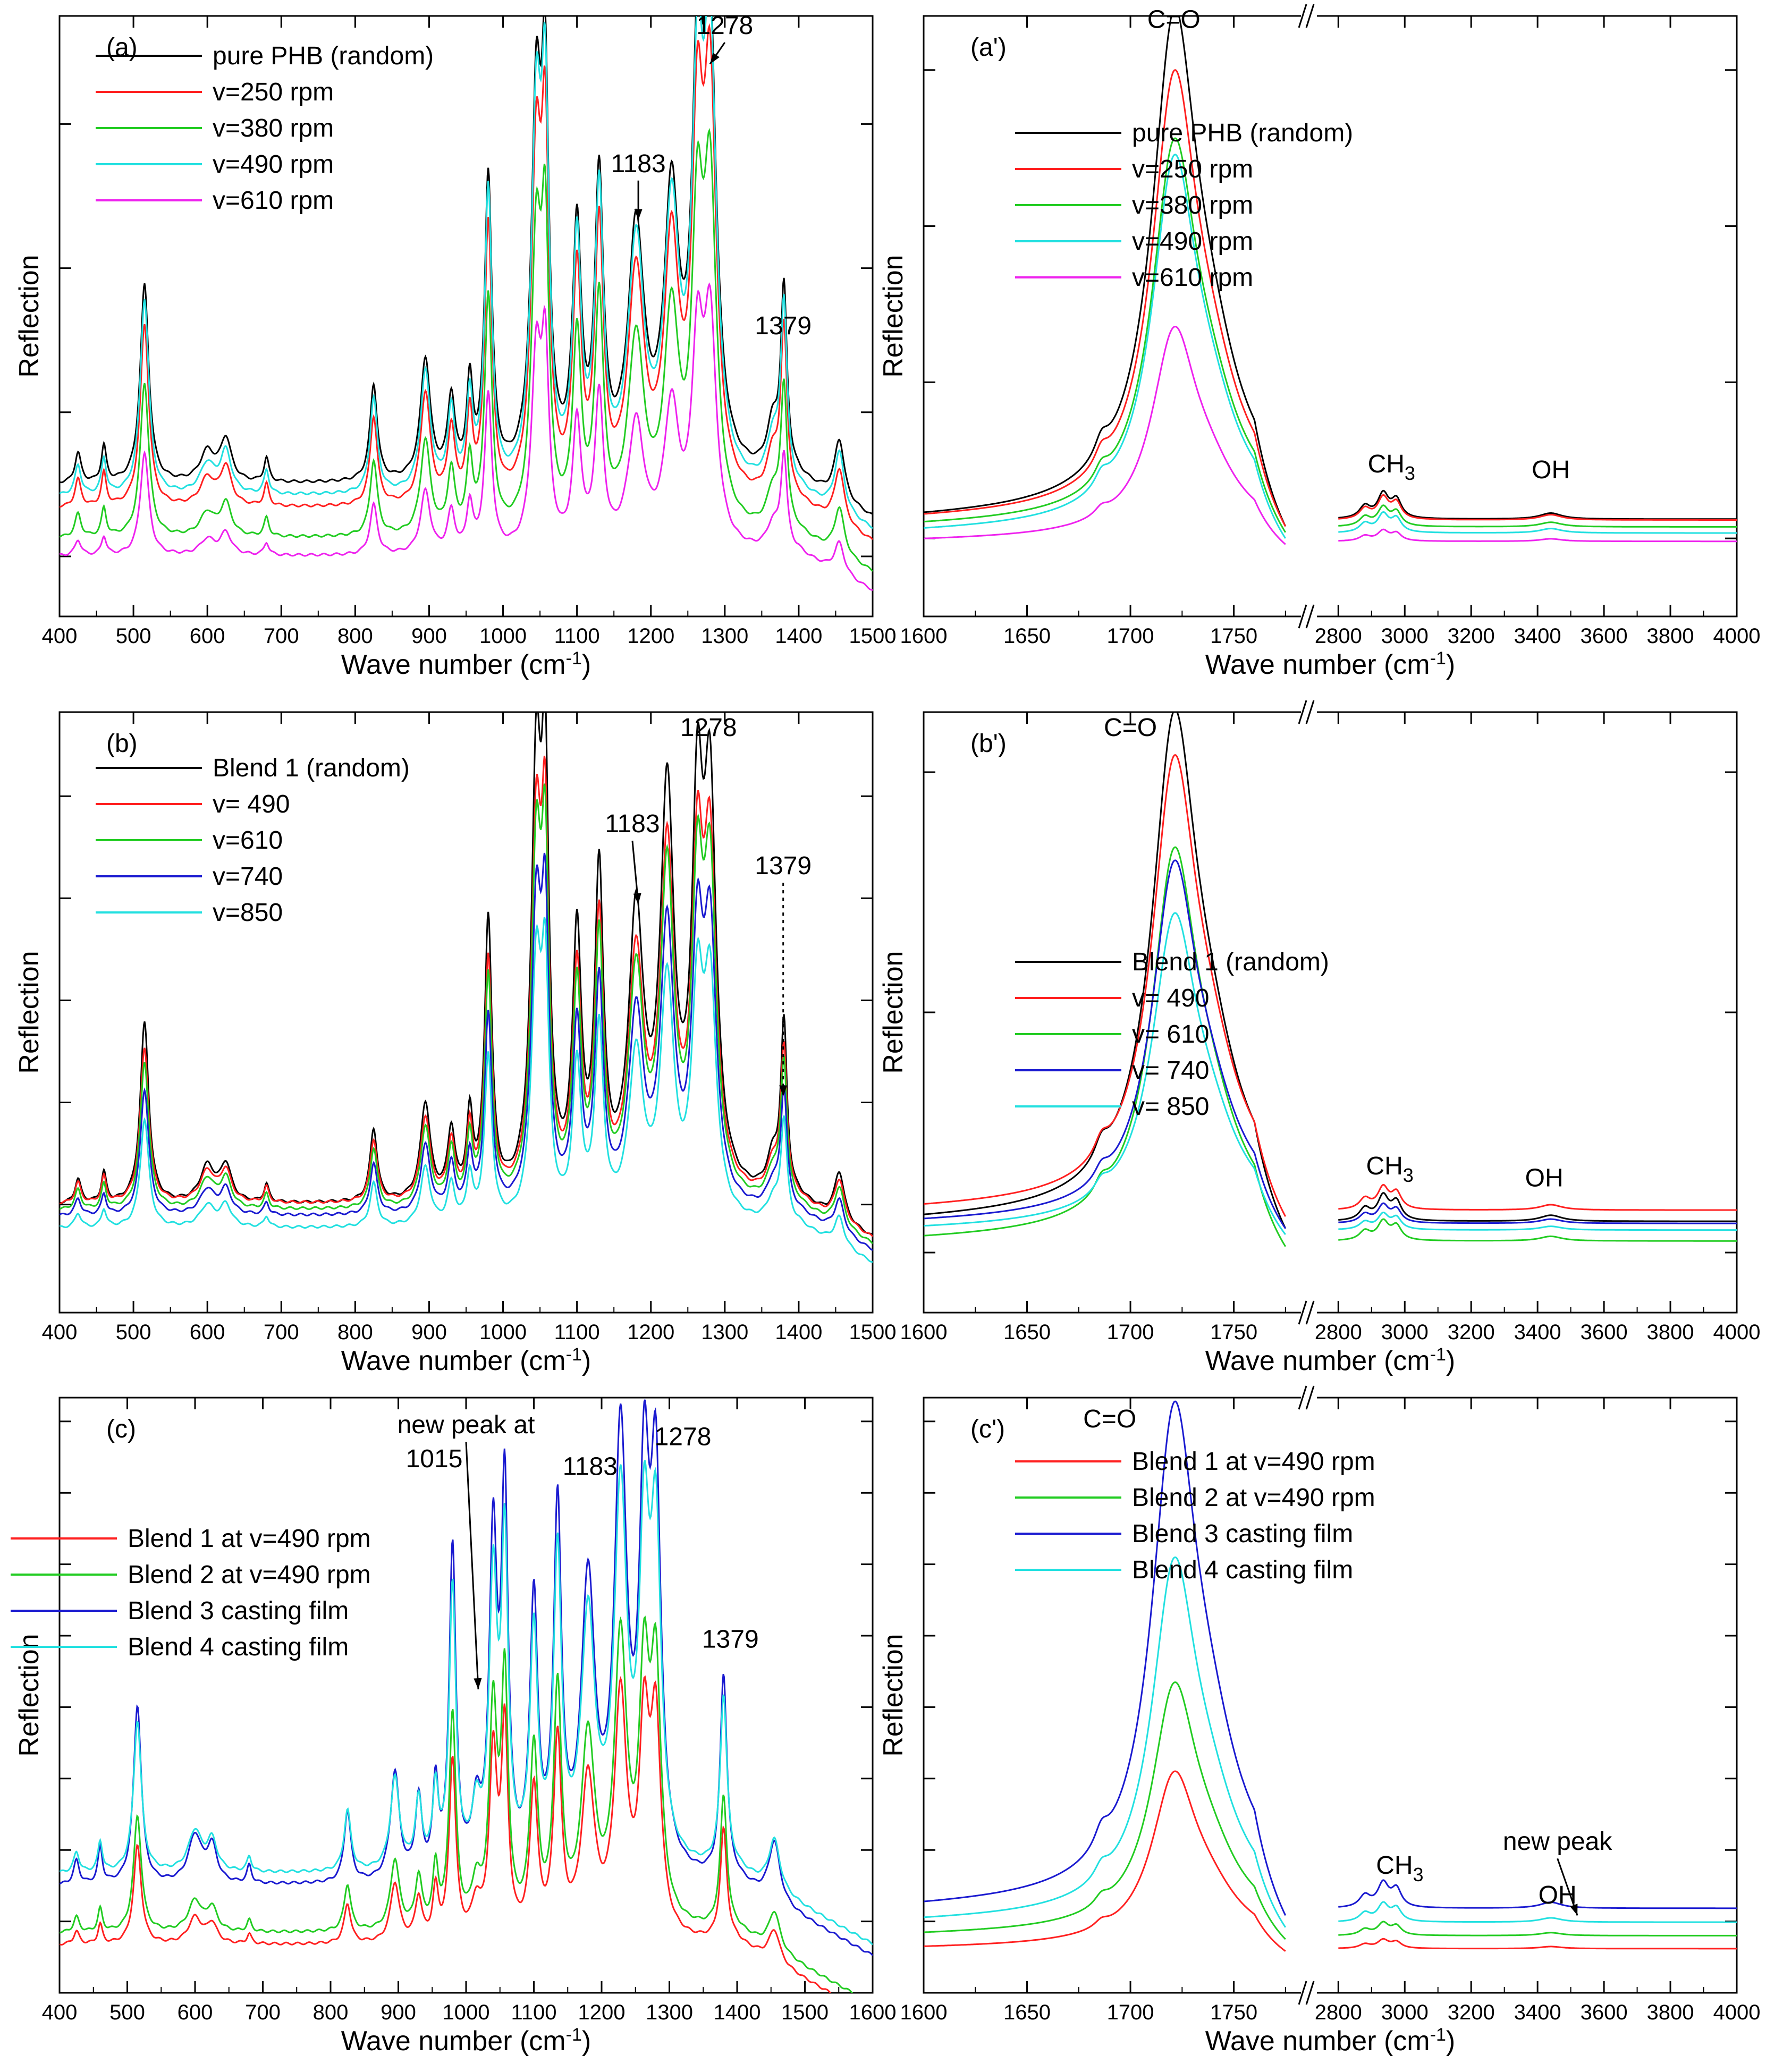  Describe the element at coordinates (602, 2012) in the screenshot. I see `x-tick-label: 1200` at that location.